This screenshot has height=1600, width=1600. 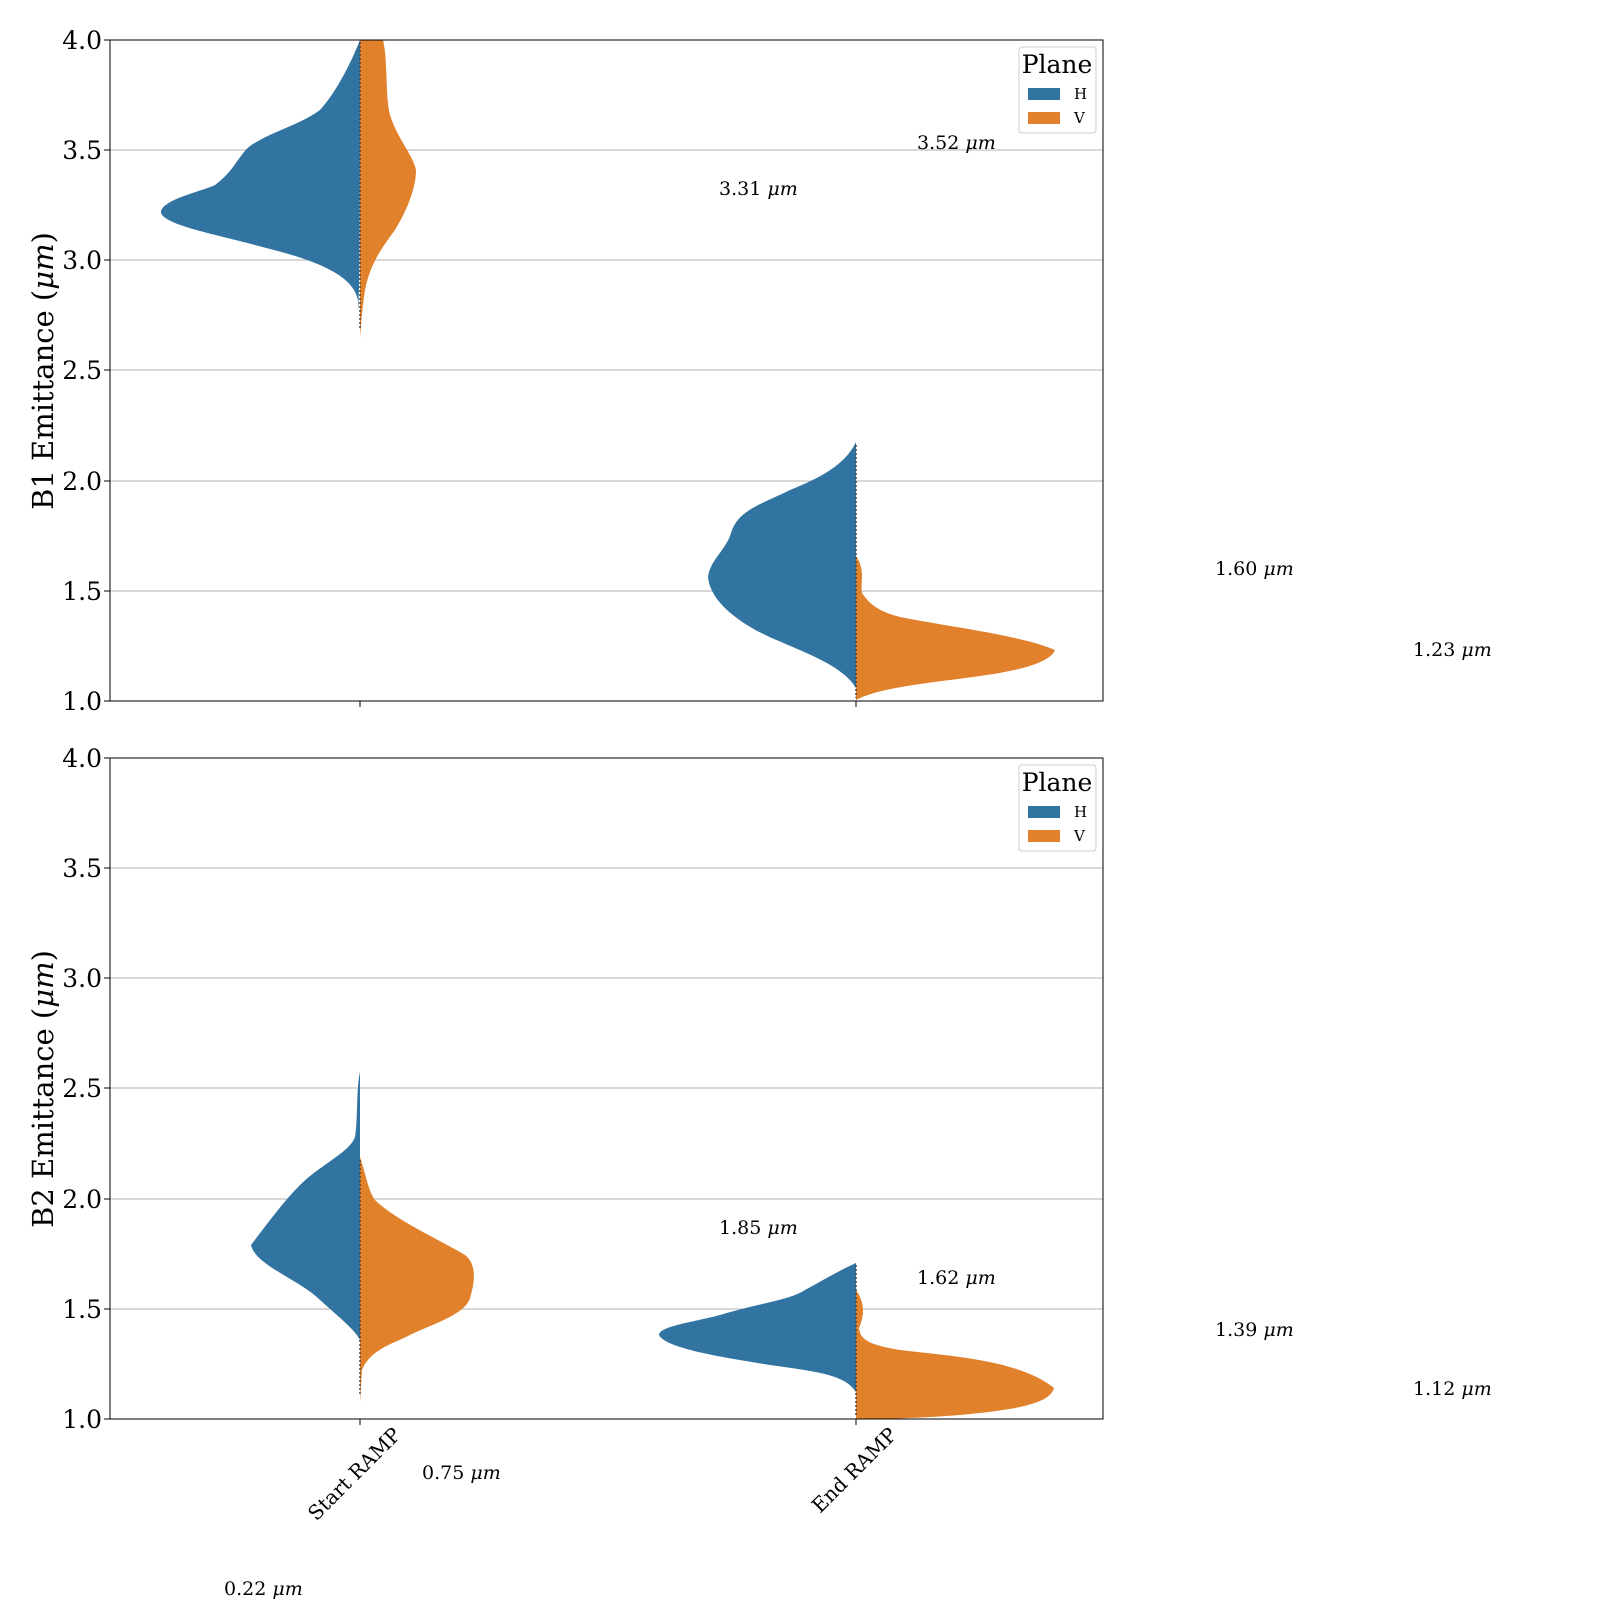 I want to click on b1-y-axis-label-text: B1 Emittance, so click(x=43, y=410).